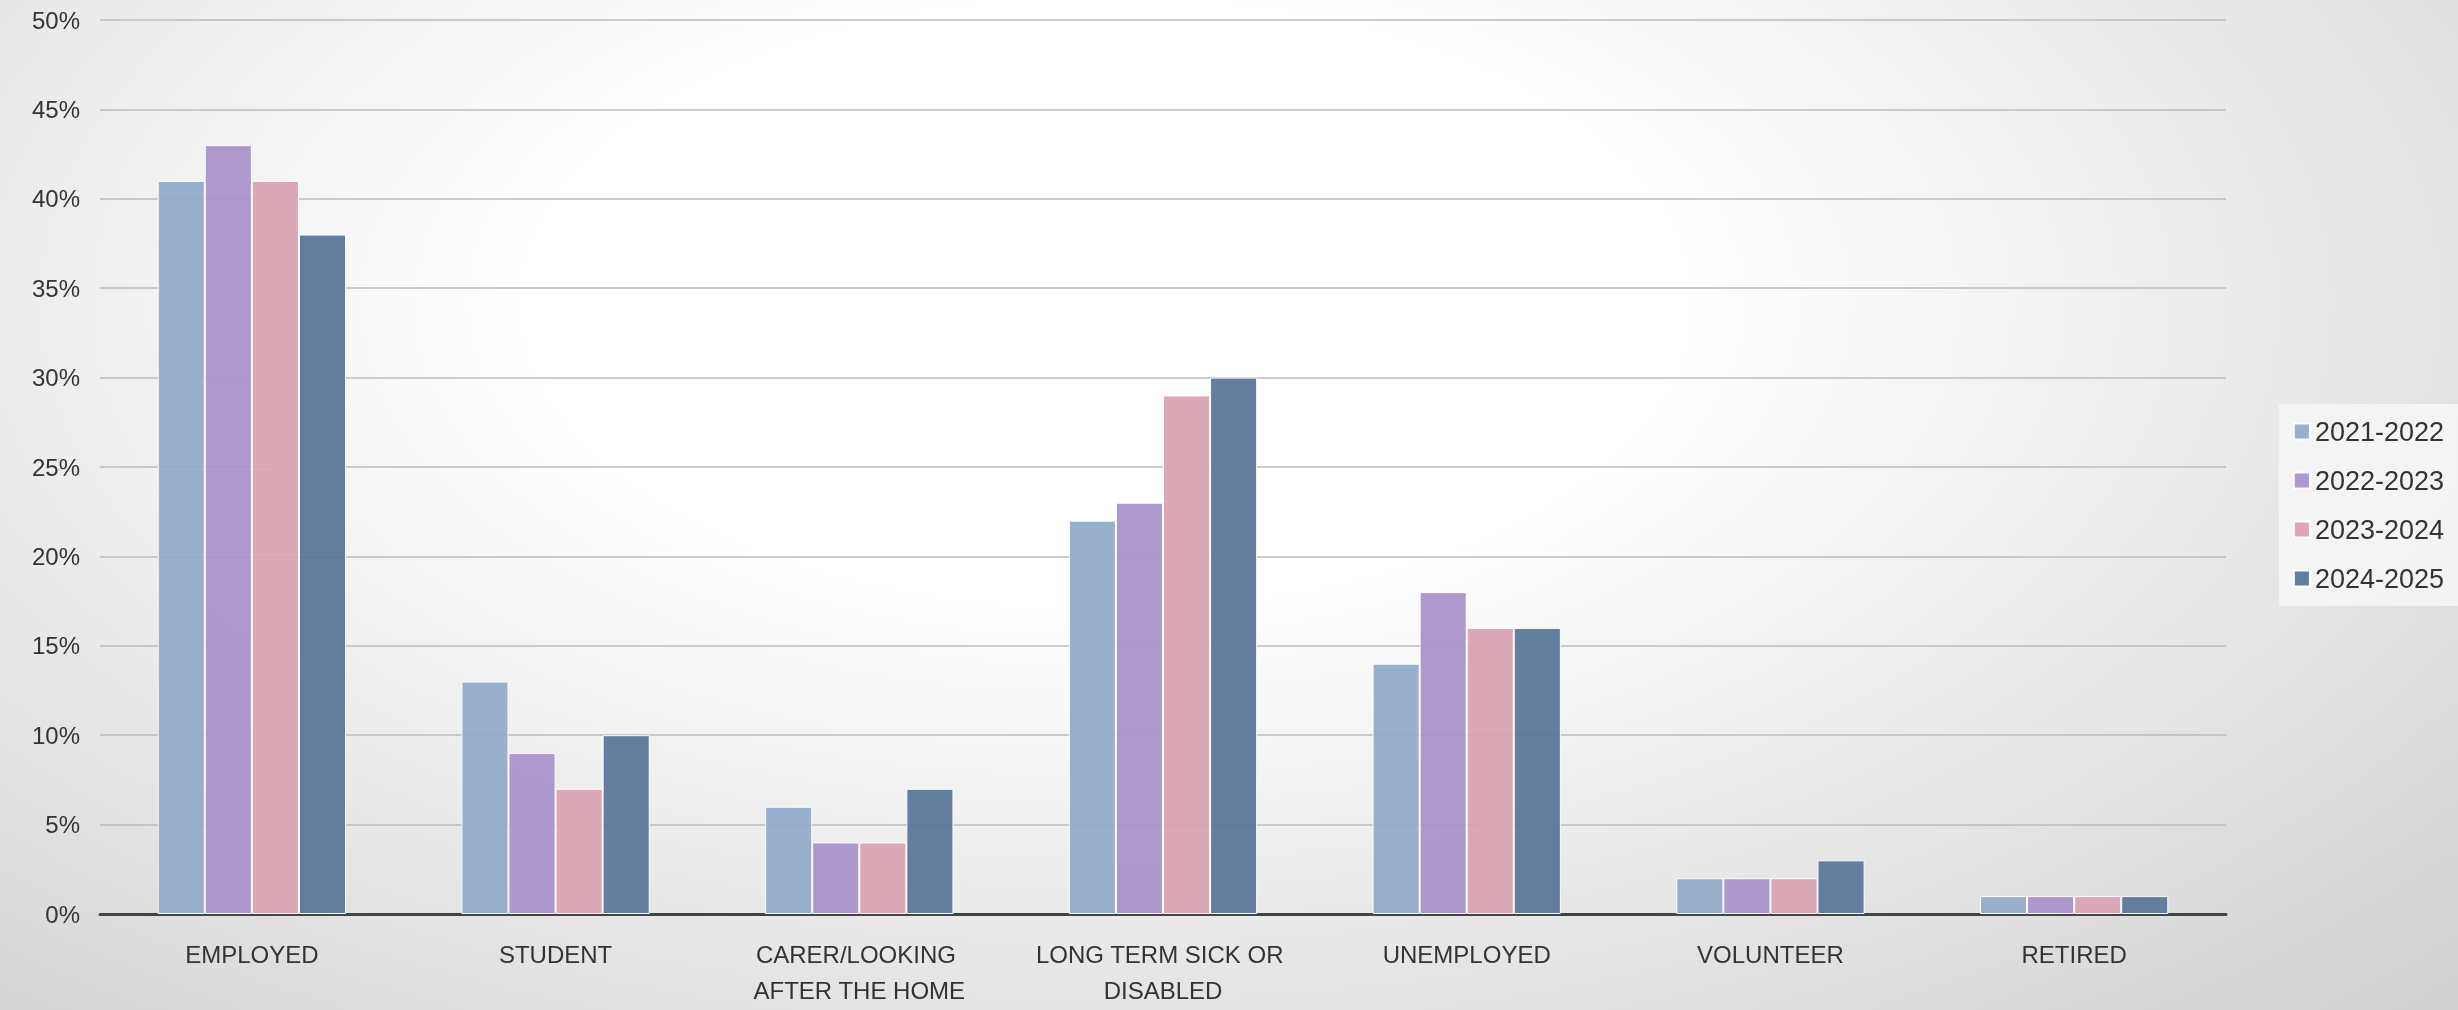 The width and height of the screenshot is (2458, 1010). I want to click on y-tick-label: 45%, so click(55, 109).